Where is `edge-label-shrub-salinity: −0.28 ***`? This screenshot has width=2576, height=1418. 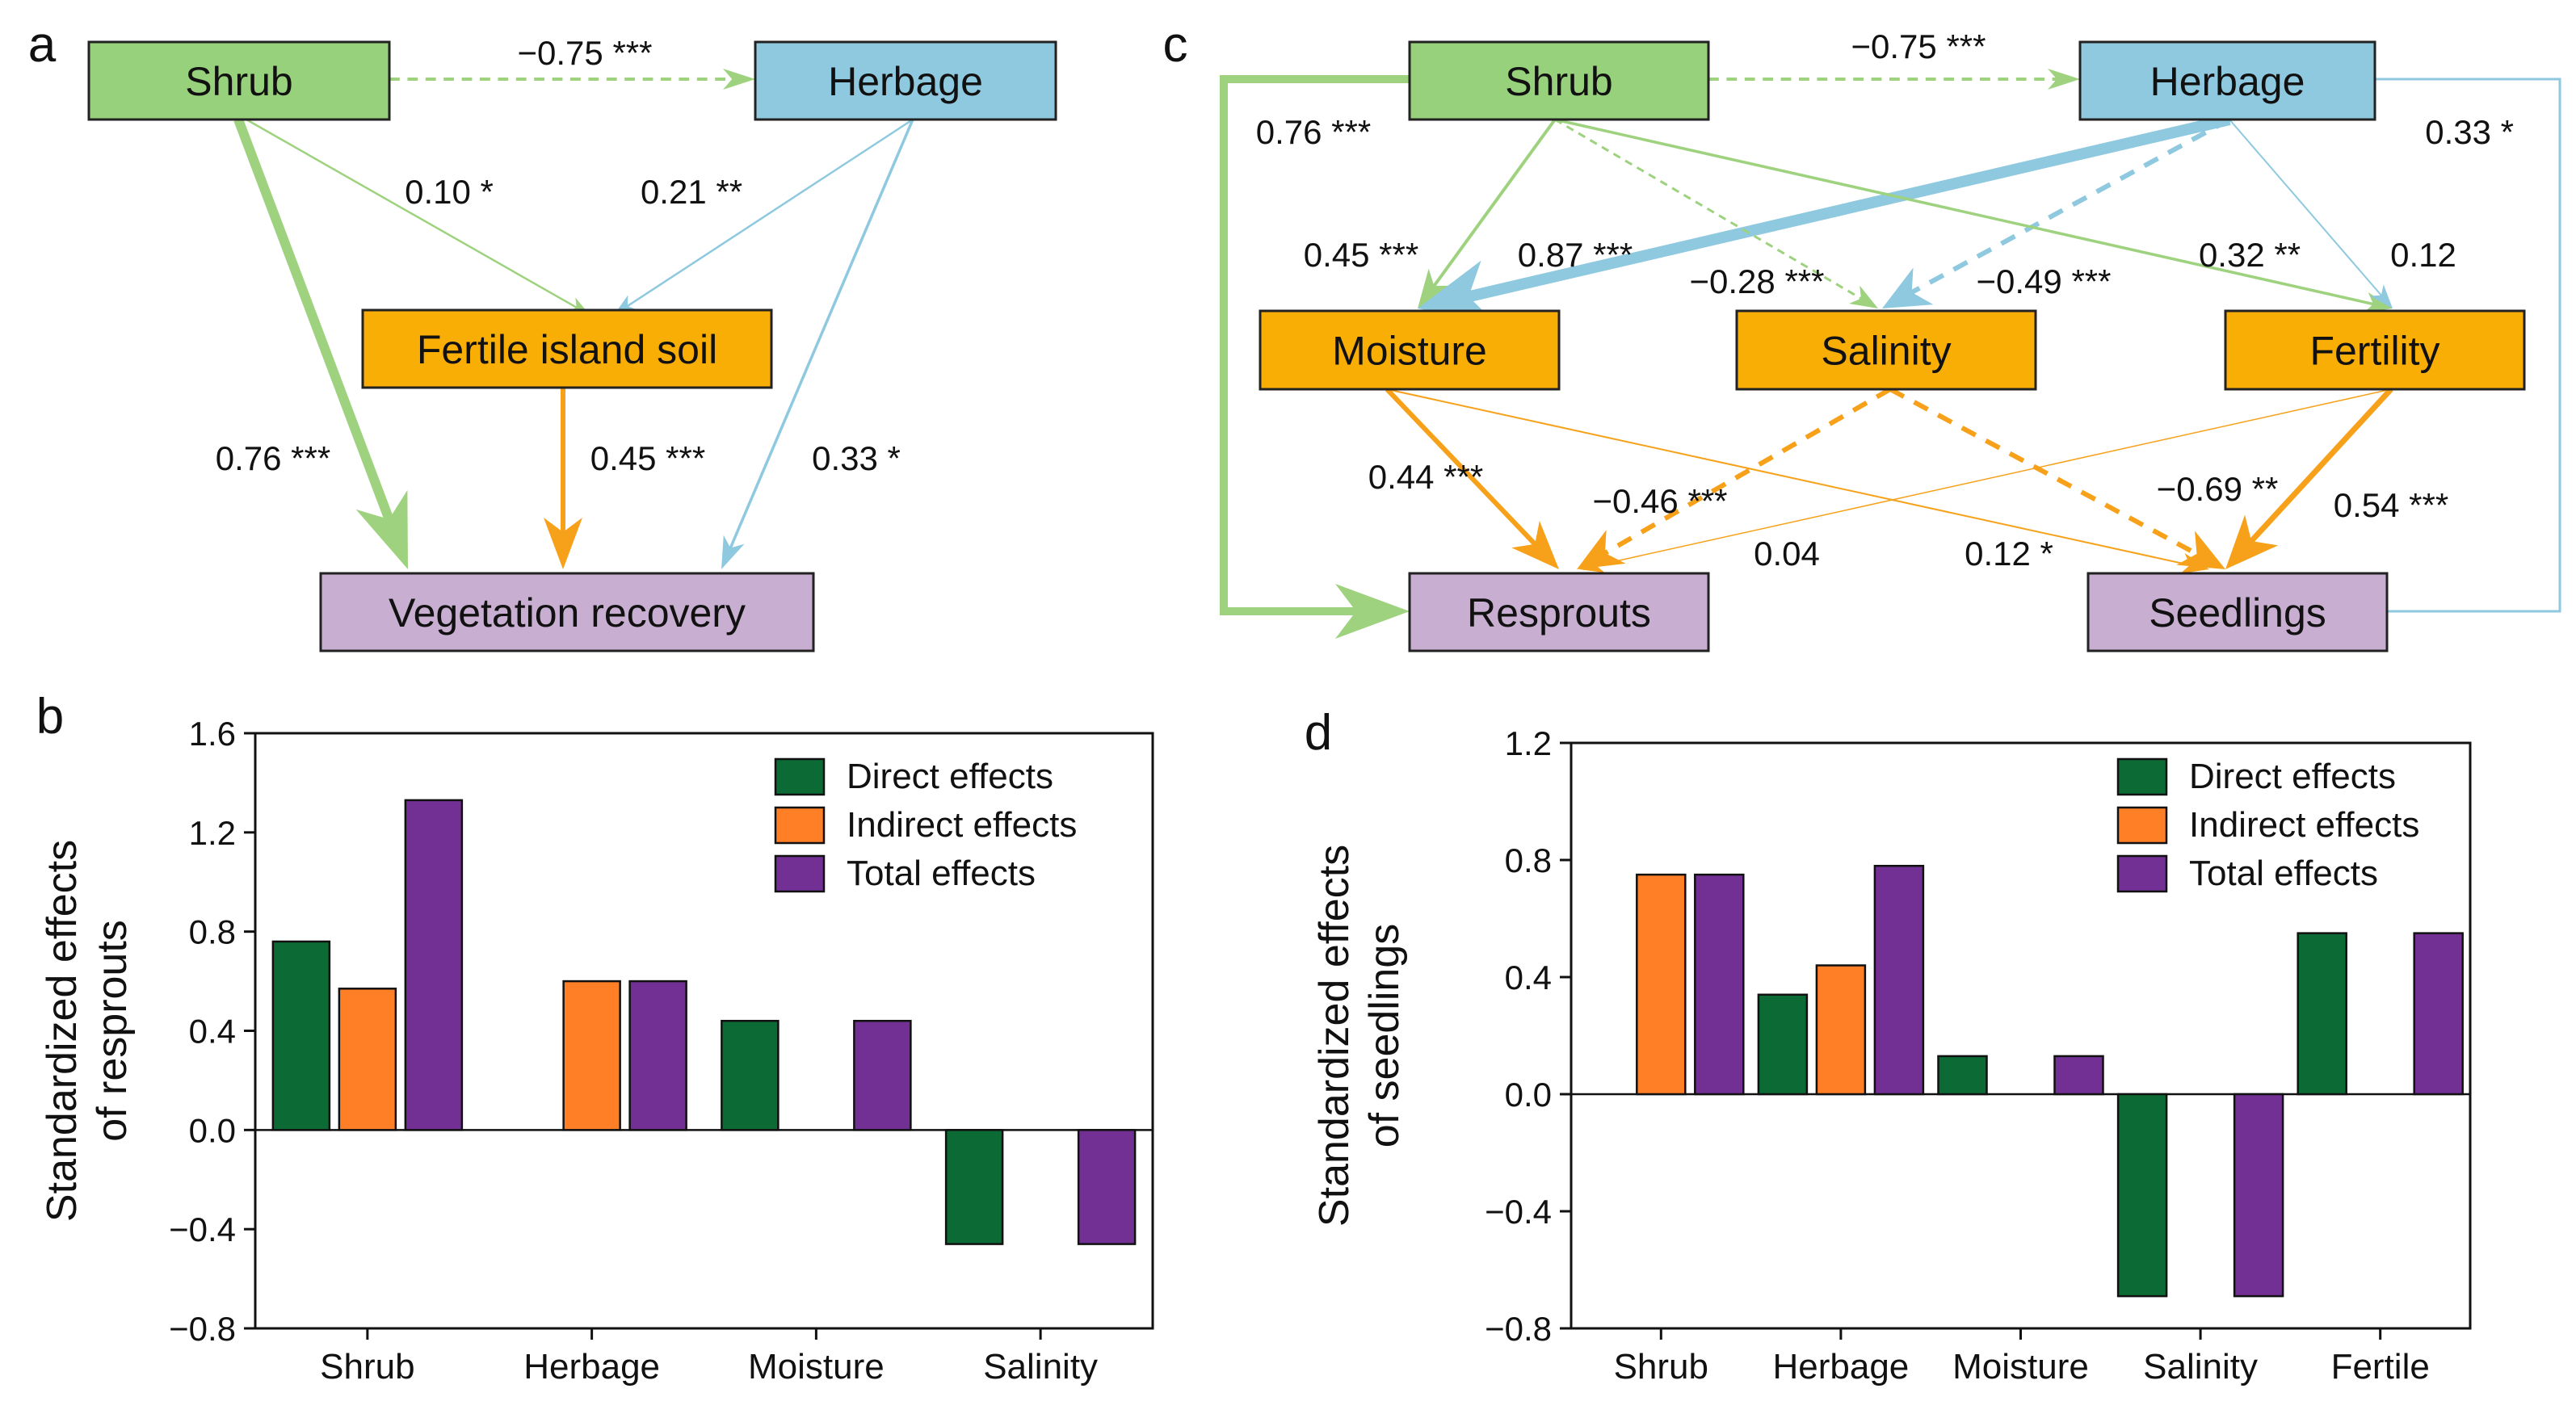 edge-label-shrub-salinity: −0.28 *** is located at coordinates (1758, 281).